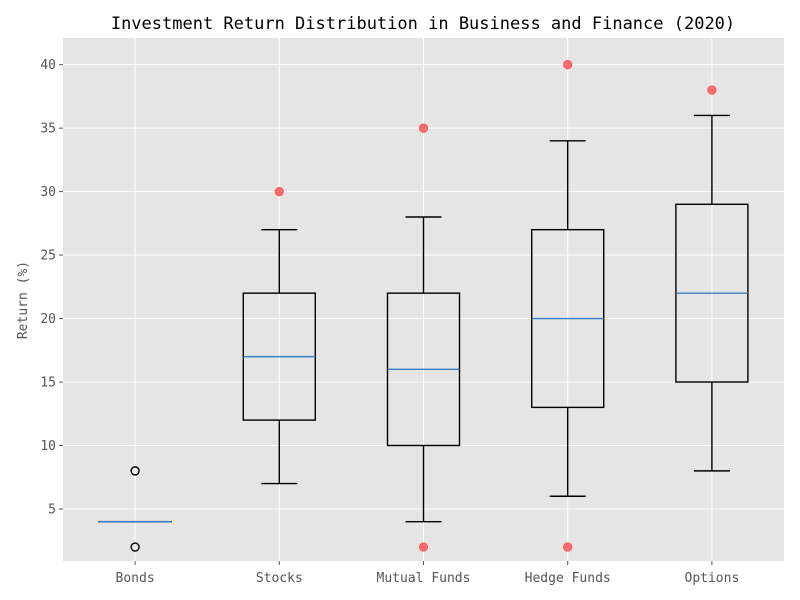 The image size is (800, 600). Describe the element at coordinates (23, 300) in the screenshot. I see `y-axis-label: Return (%)` at that location.